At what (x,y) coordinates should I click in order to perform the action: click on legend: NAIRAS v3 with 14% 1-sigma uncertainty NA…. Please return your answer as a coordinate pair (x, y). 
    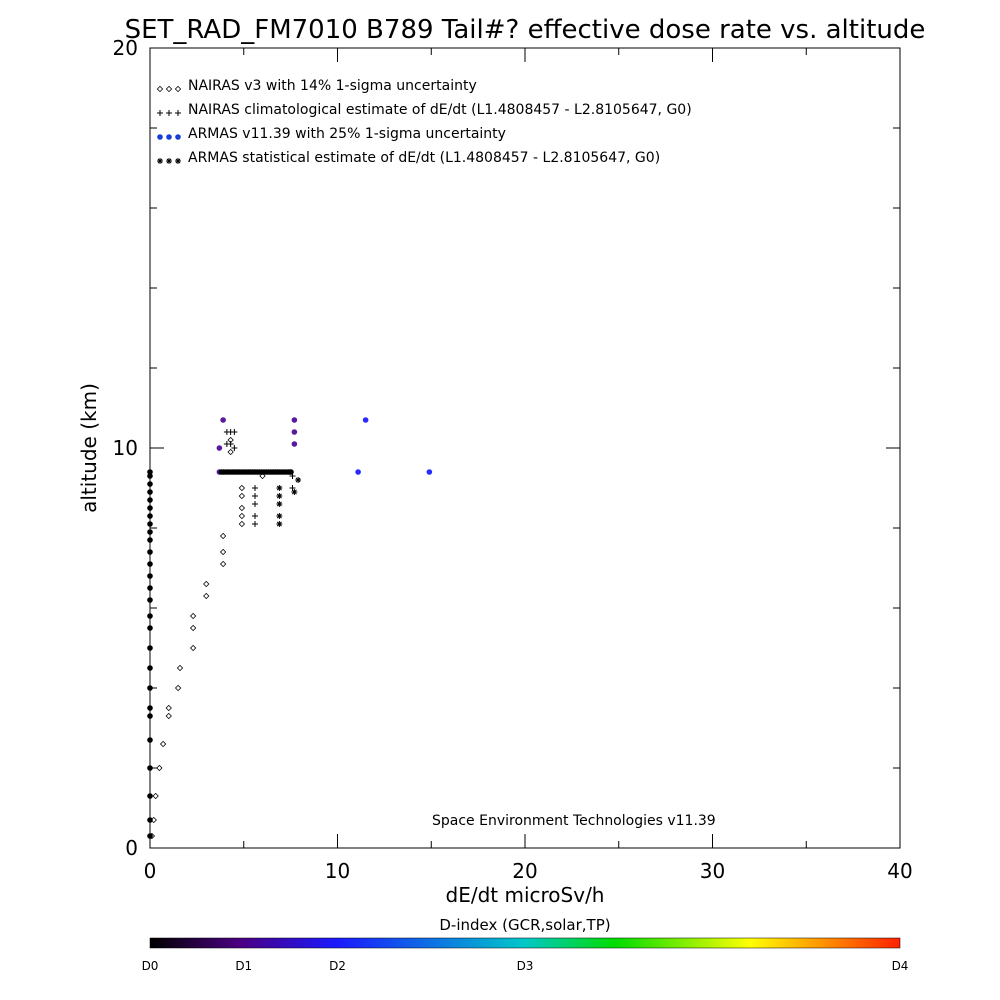
    Looking at the image, I should click on (424, 122).